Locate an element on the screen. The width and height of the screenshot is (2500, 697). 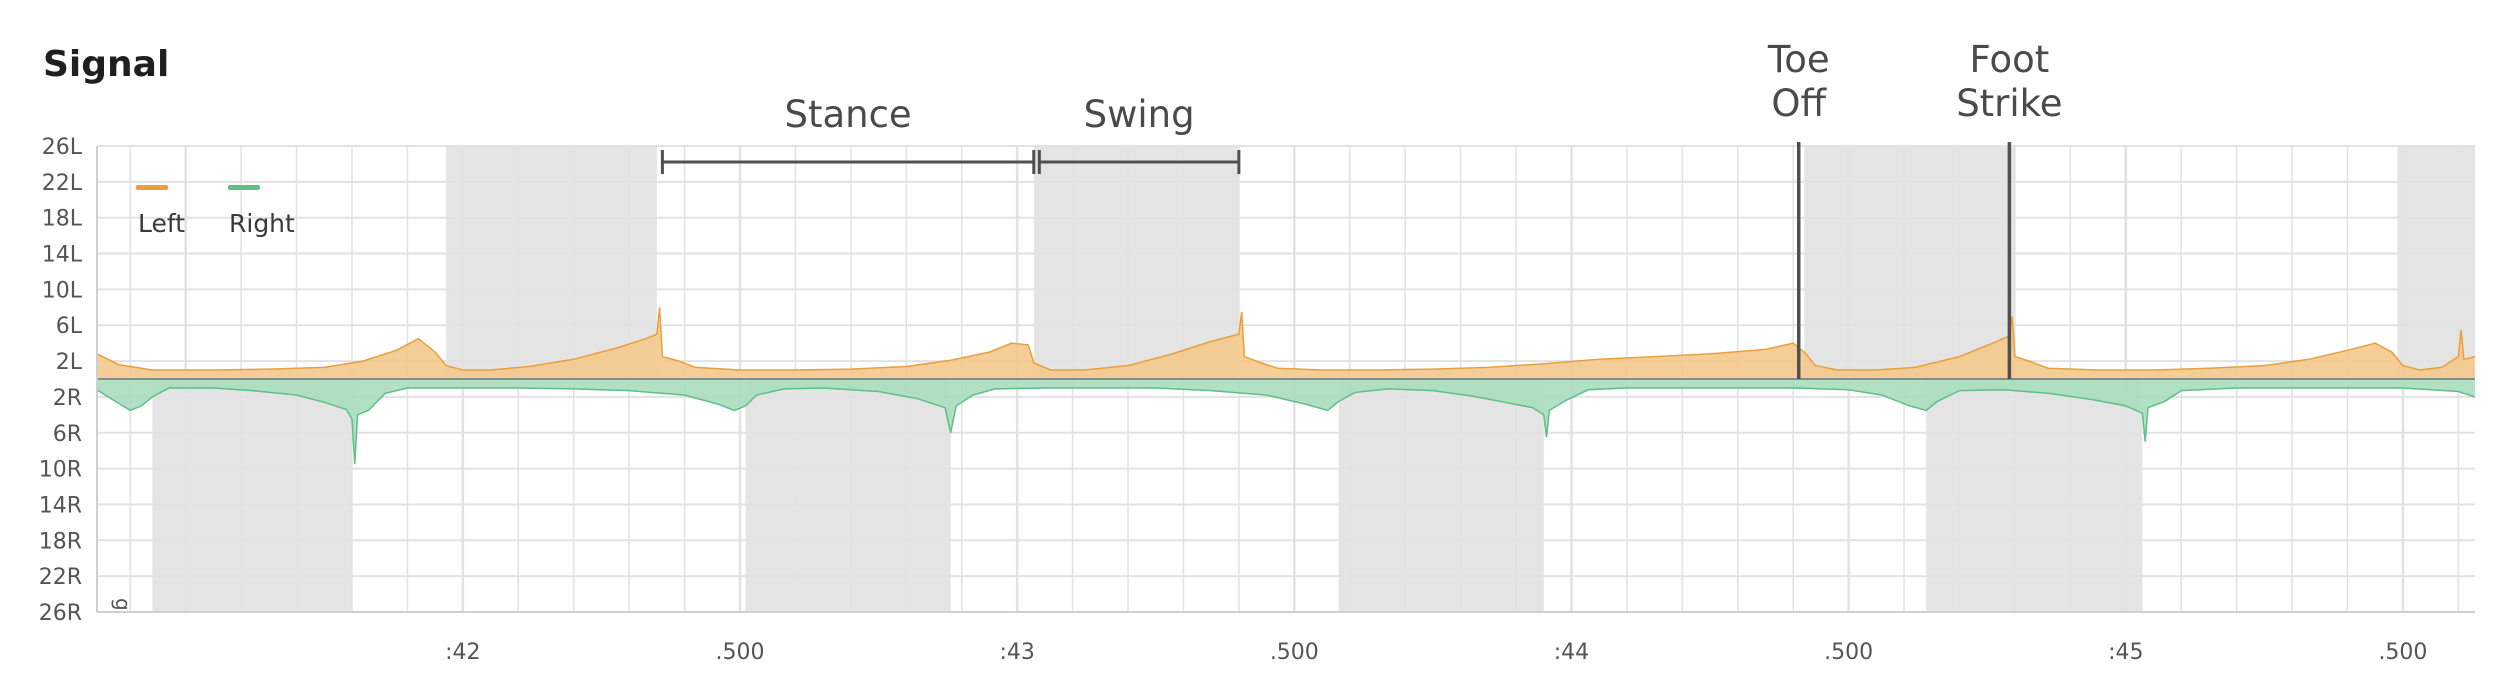
y-tick-label: 18L is located at coordinates (62, 219).